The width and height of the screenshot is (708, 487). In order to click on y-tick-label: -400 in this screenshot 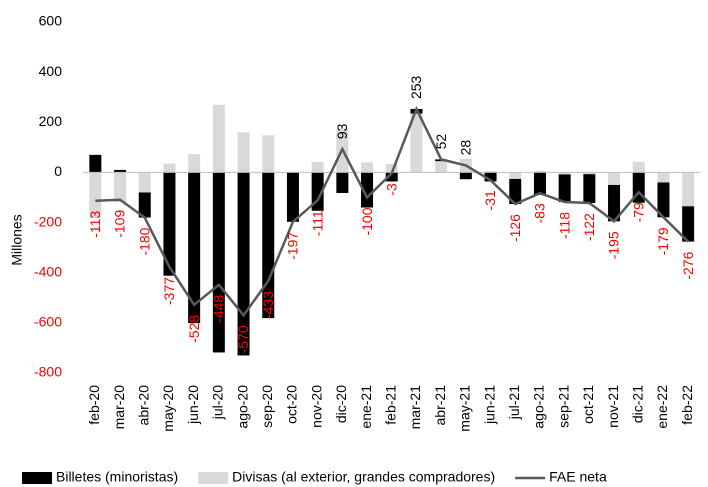, I will do `click(48, 271)`.